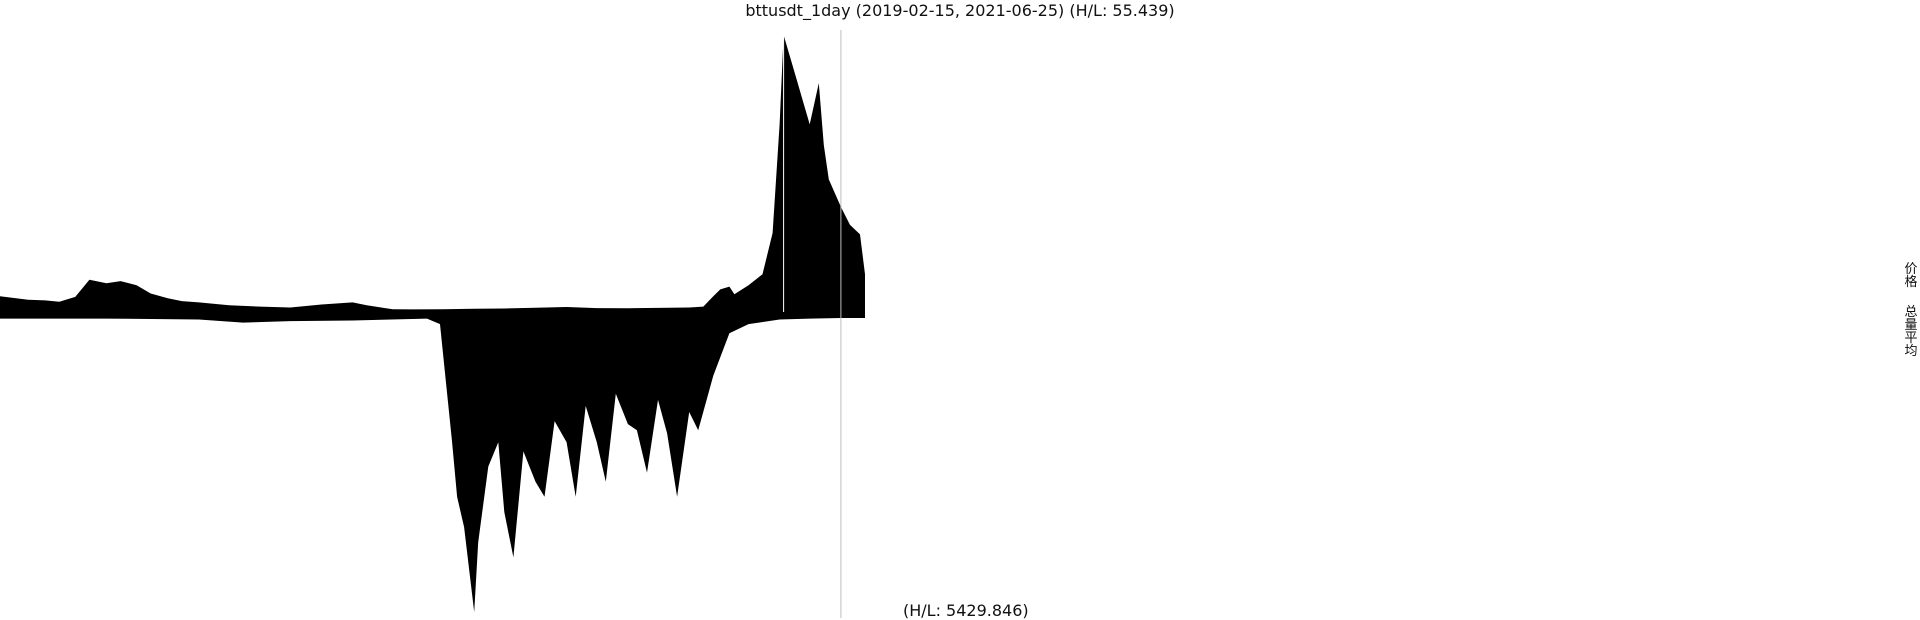  I want to click on legend-glyph: 均, so click(1910, 351).